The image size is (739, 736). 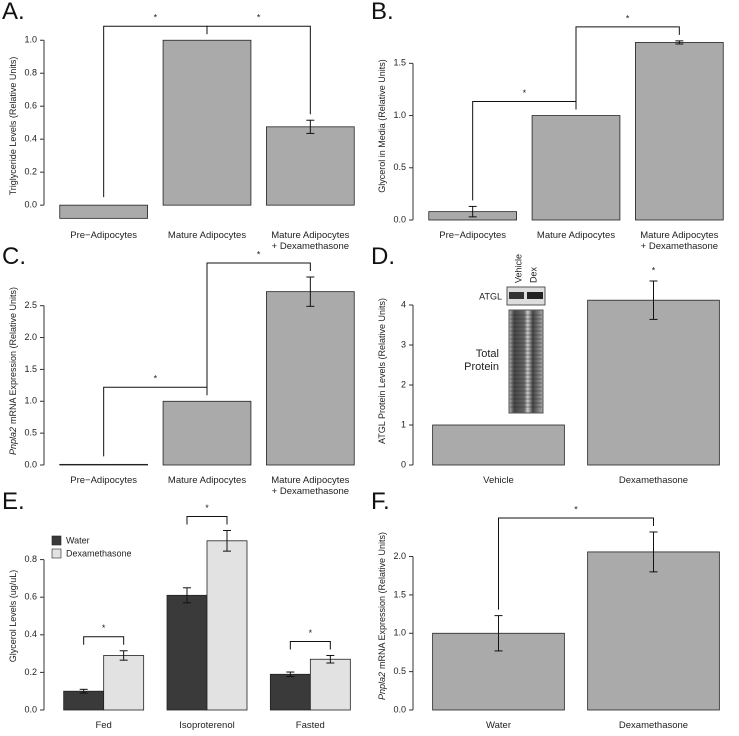 What do you see at coordinates (498, 725) in the screenshot?
I see `x-tick-label: Water` at bounding box center [498, 725].